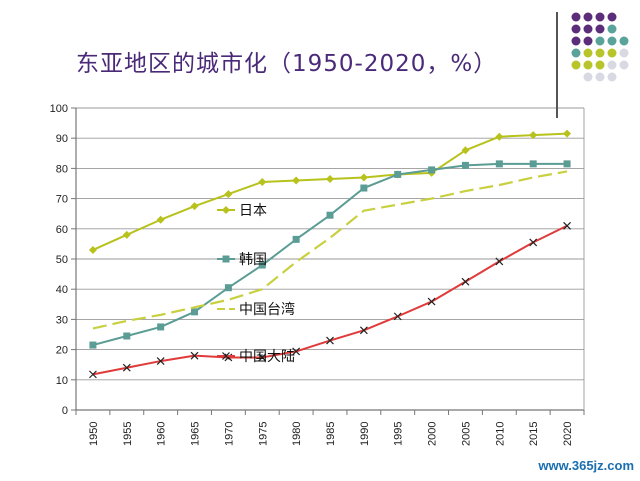 The width and height of the screenshot is (640, 481). What do you see at coordinates (62, 230) in the screenshot?
I see `y-tick-label: 60` at bounding box center [62, 230].